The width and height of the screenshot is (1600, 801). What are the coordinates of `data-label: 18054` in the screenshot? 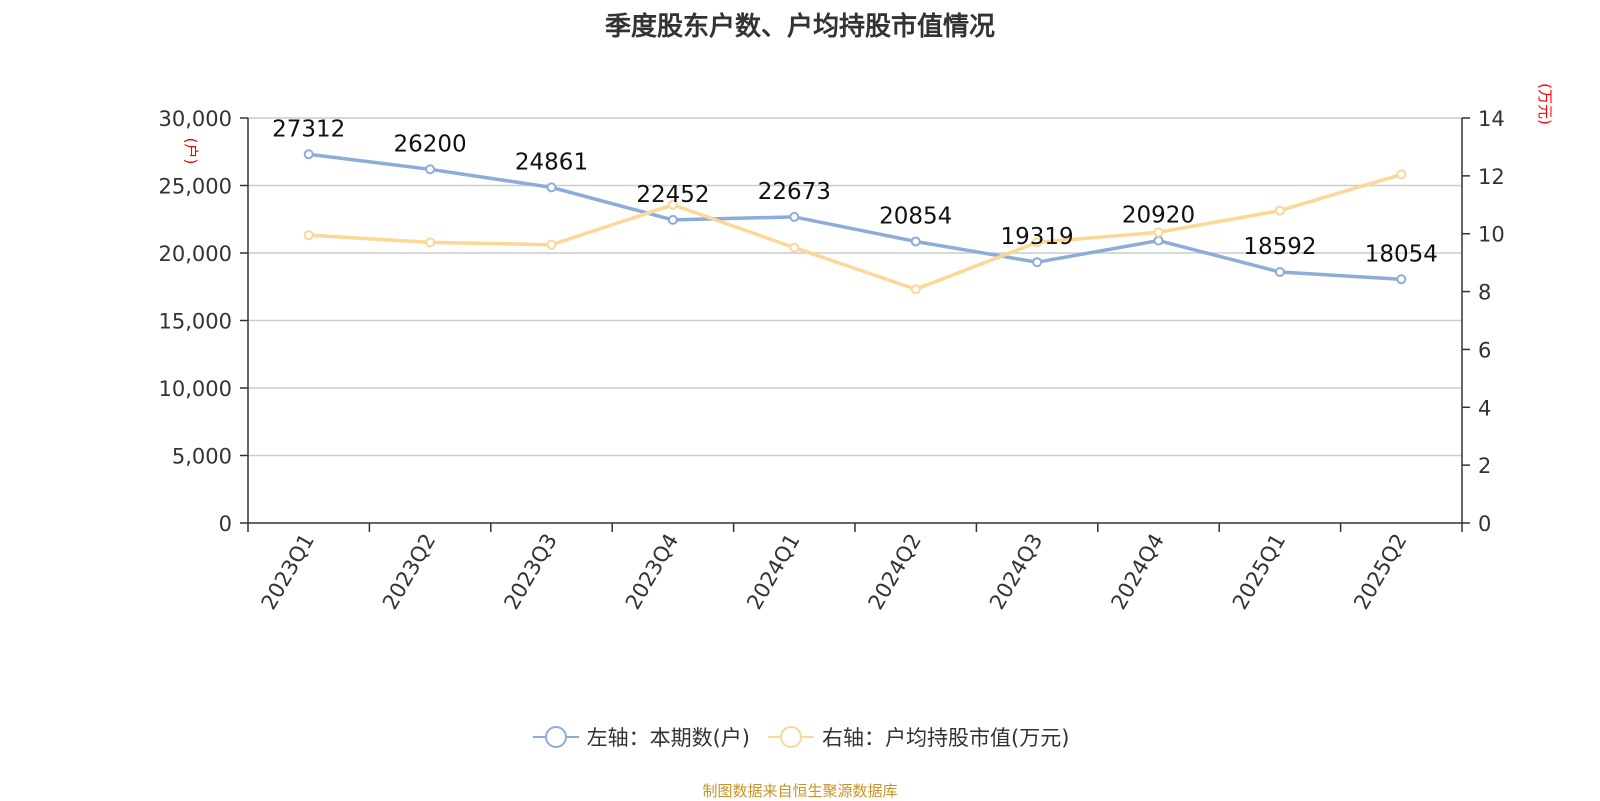 It's located at (1401, 254).